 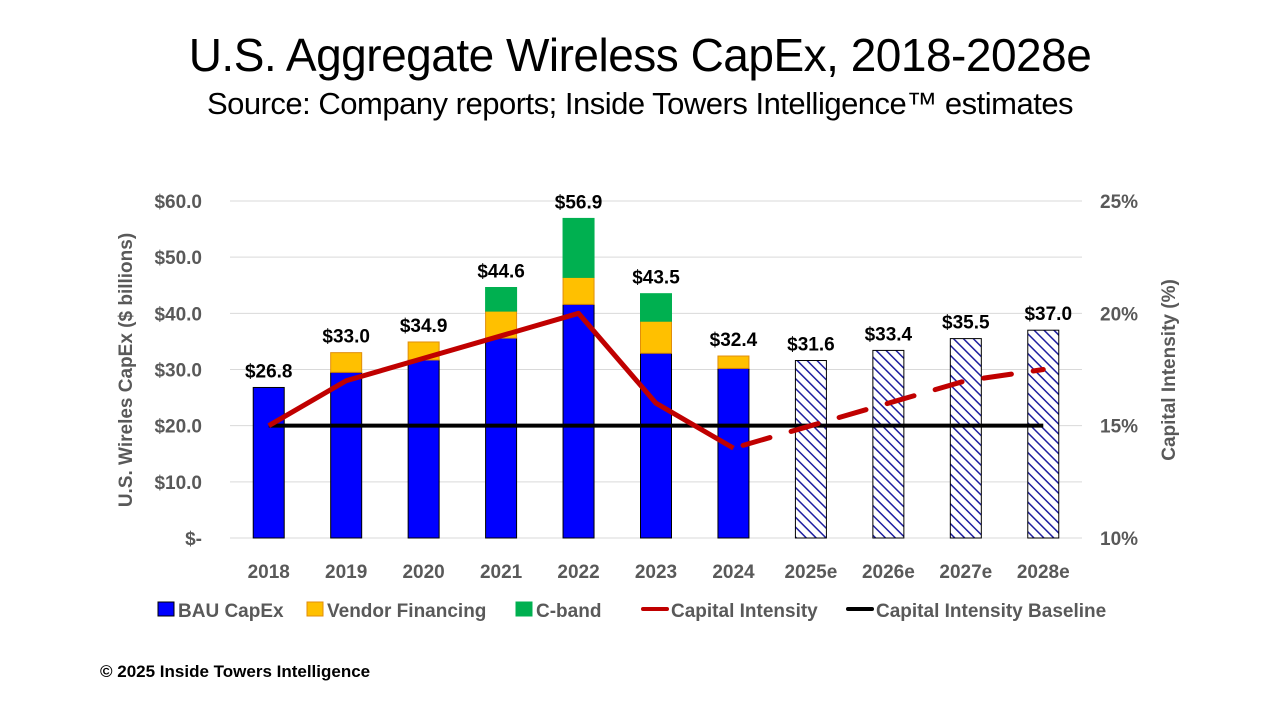 I want to click on bar-bau-capex-2020, so click(x=423, y=449).